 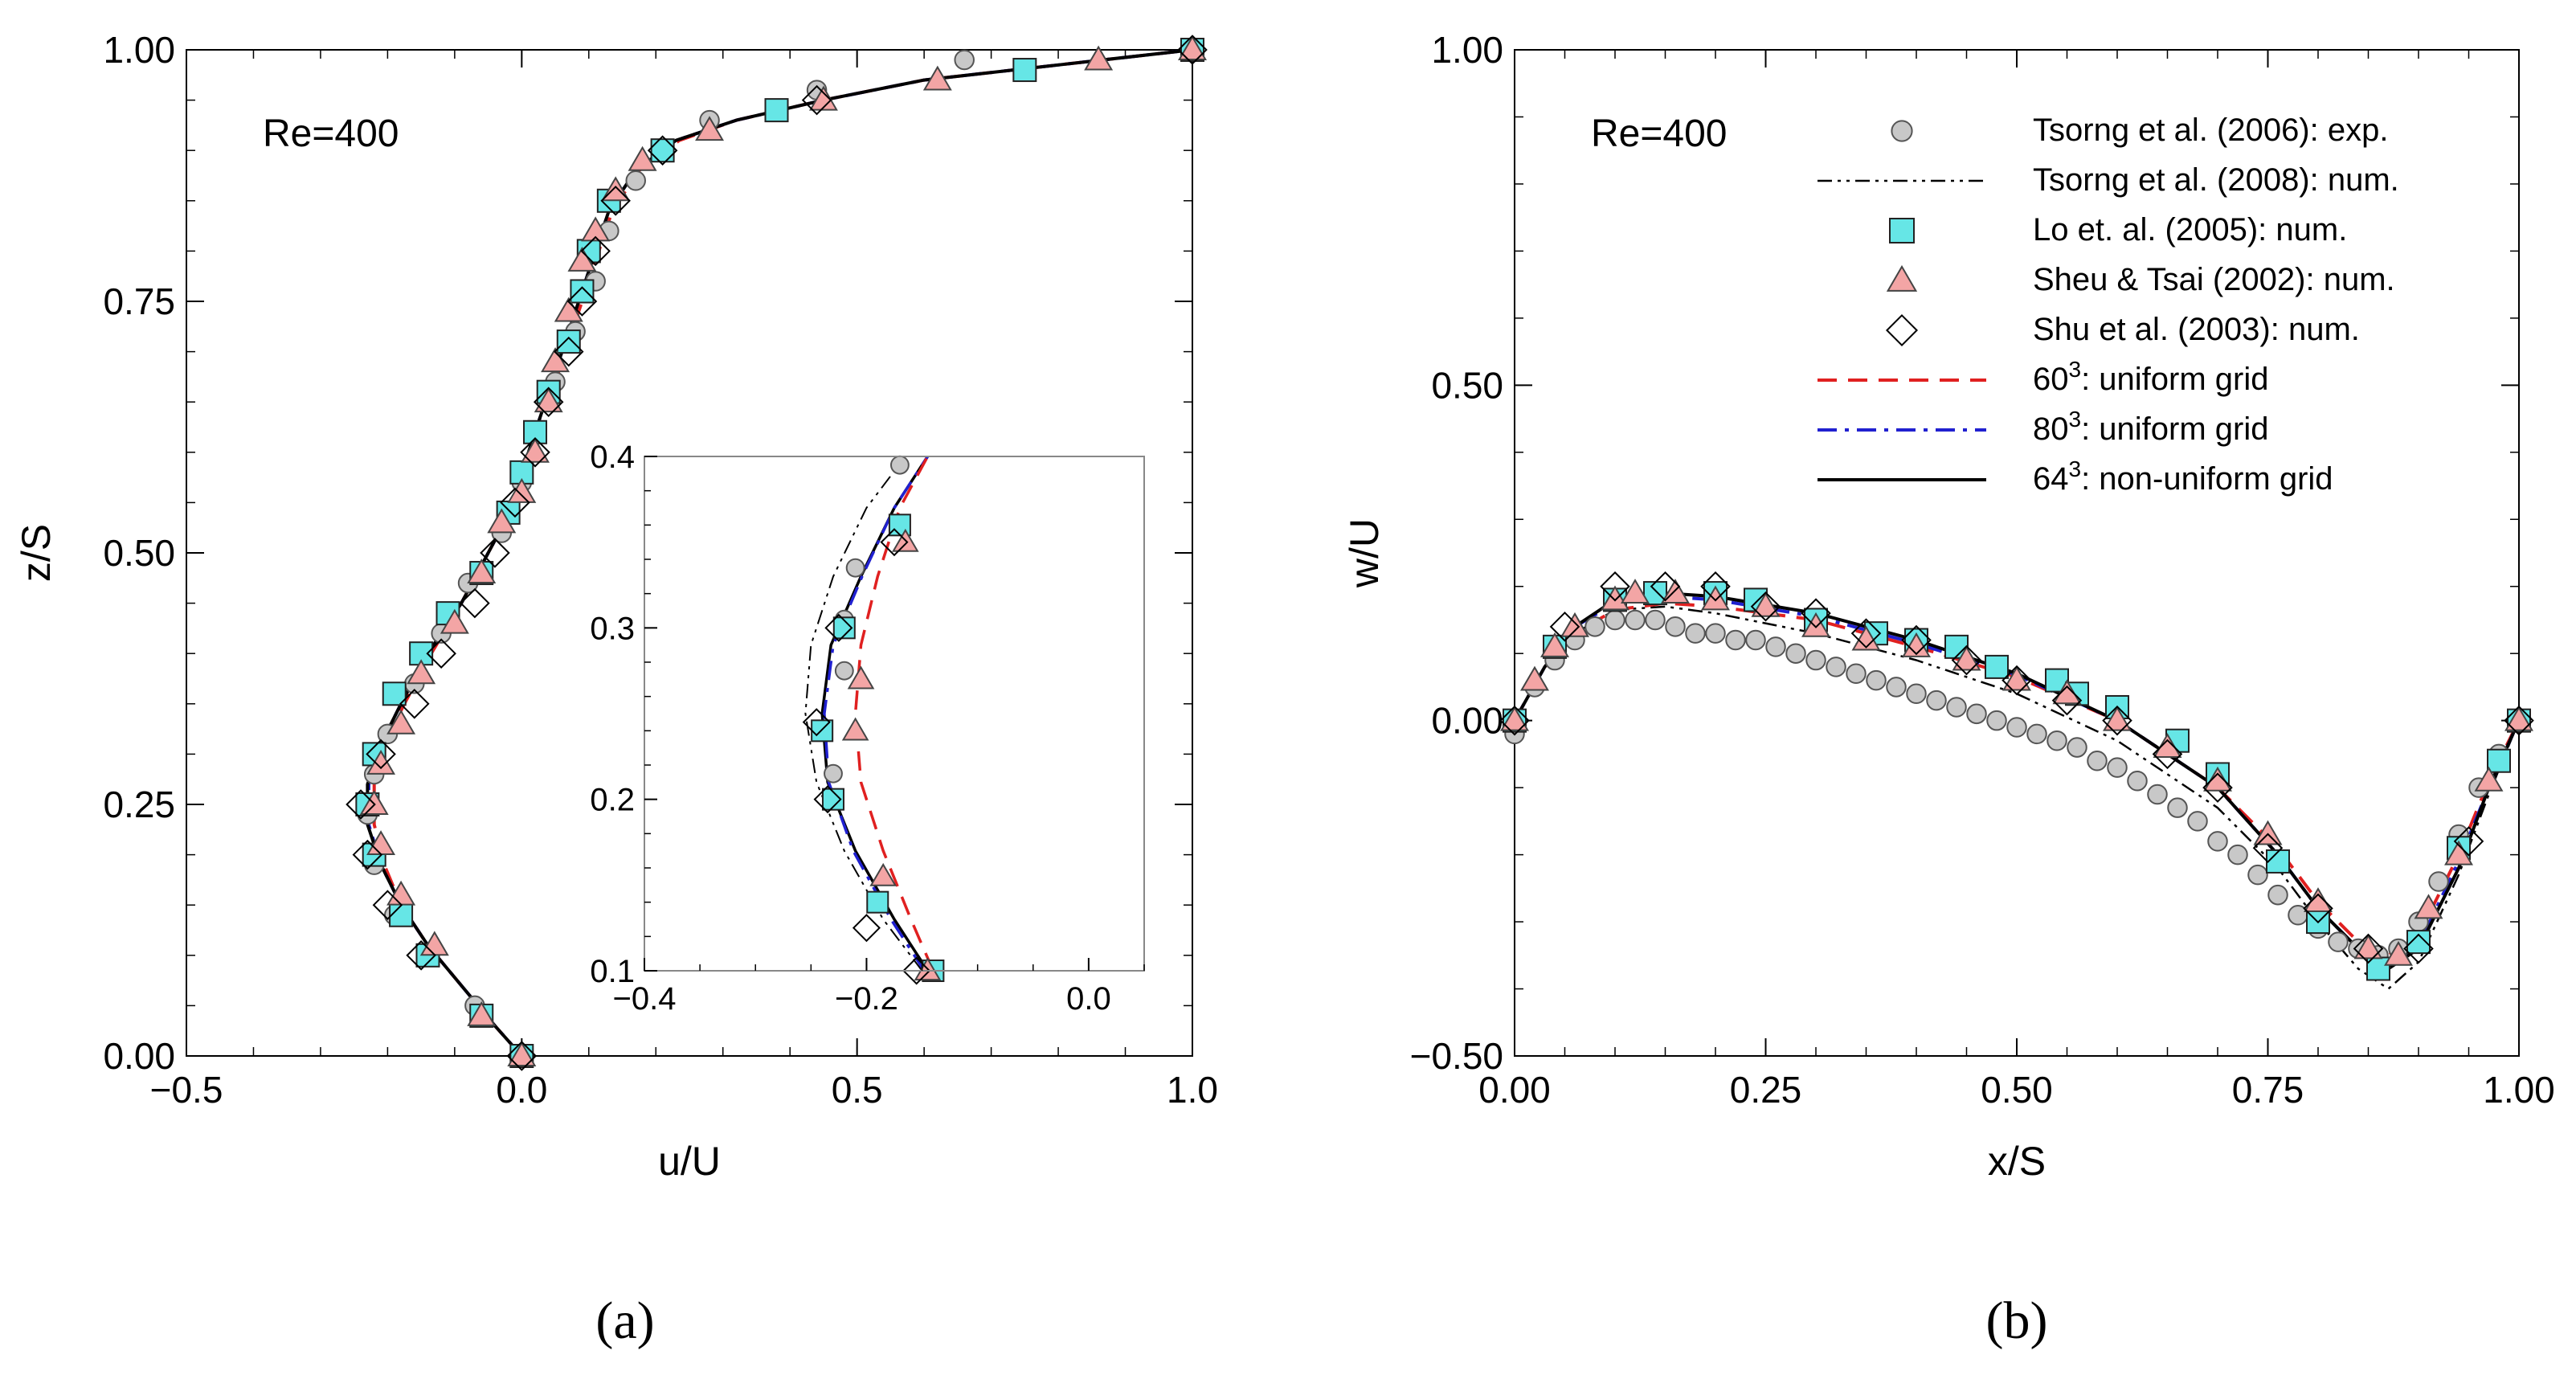 What do you see at coordinates (2017, 776) in the screenshot?
I see `panel-b-markers` at bounding box center [2017, 776].